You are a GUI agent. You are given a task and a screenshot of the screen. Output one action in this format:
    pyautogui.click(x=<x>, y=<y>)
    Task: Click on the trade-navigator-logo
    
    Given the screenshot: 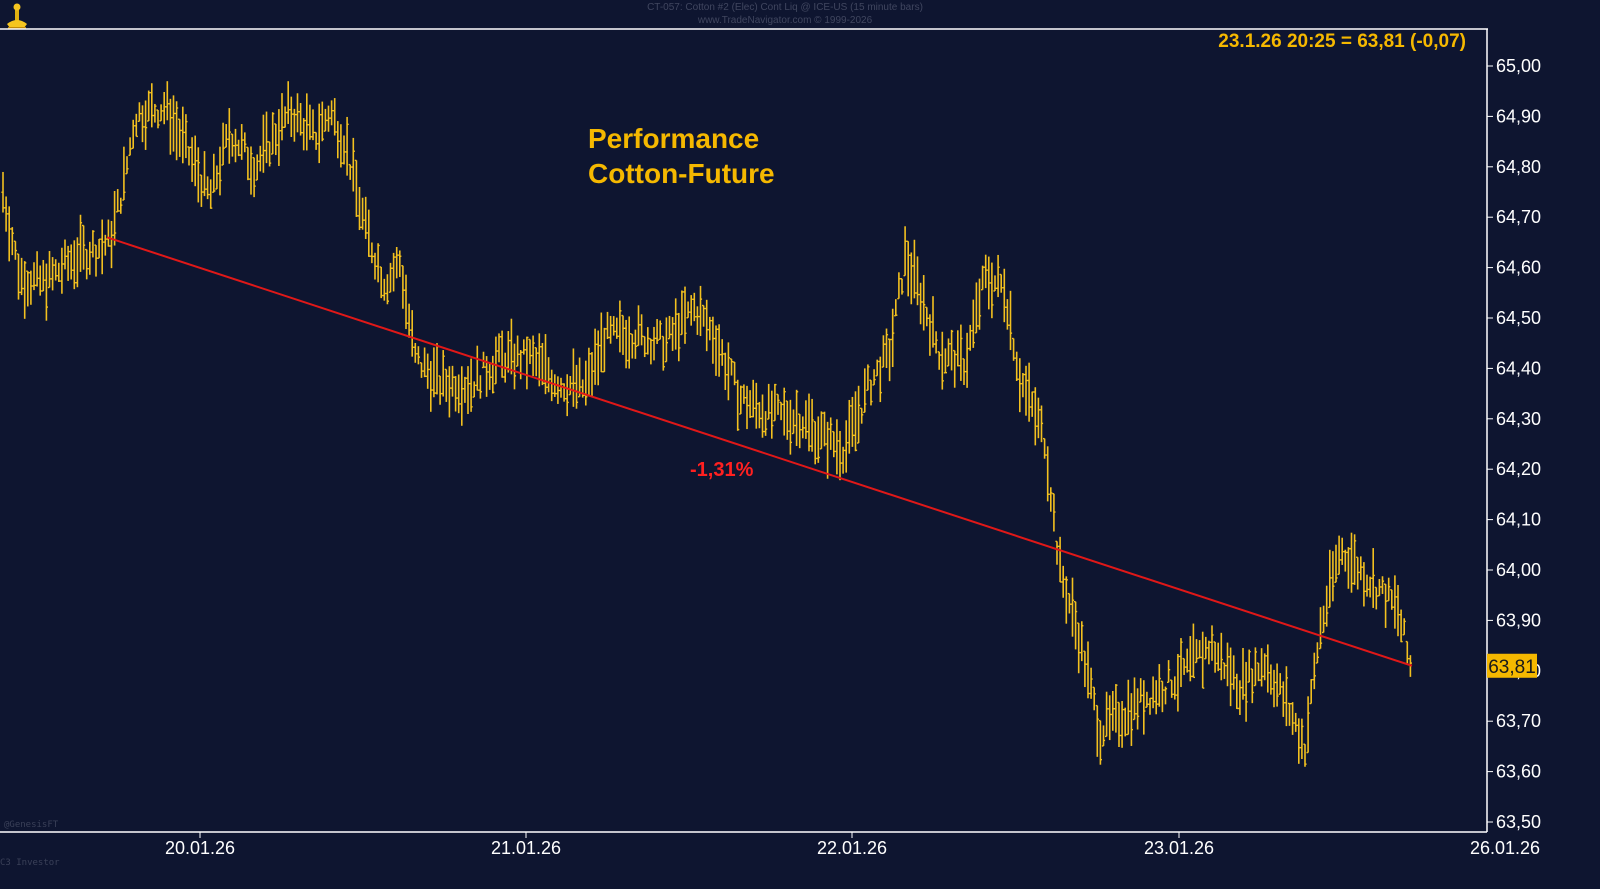 What is the action you would take?
    pyautogui.click(x=17, y=16)
    